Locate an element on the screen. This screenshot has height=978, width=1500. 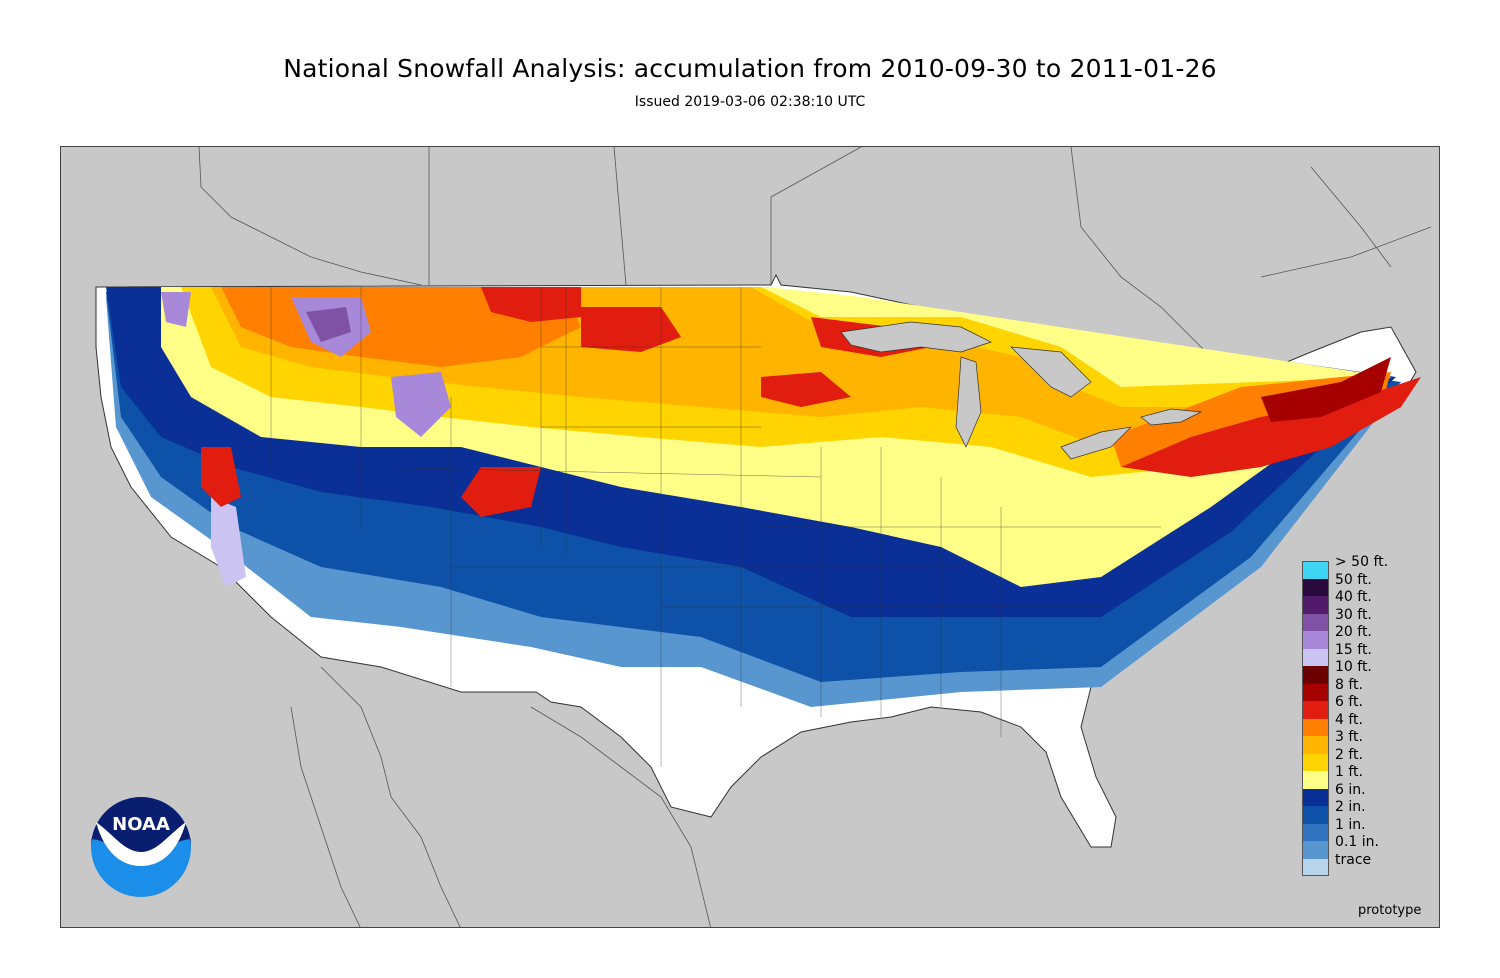
legend-label: 1 in. is located at coordinates (1350, 824).